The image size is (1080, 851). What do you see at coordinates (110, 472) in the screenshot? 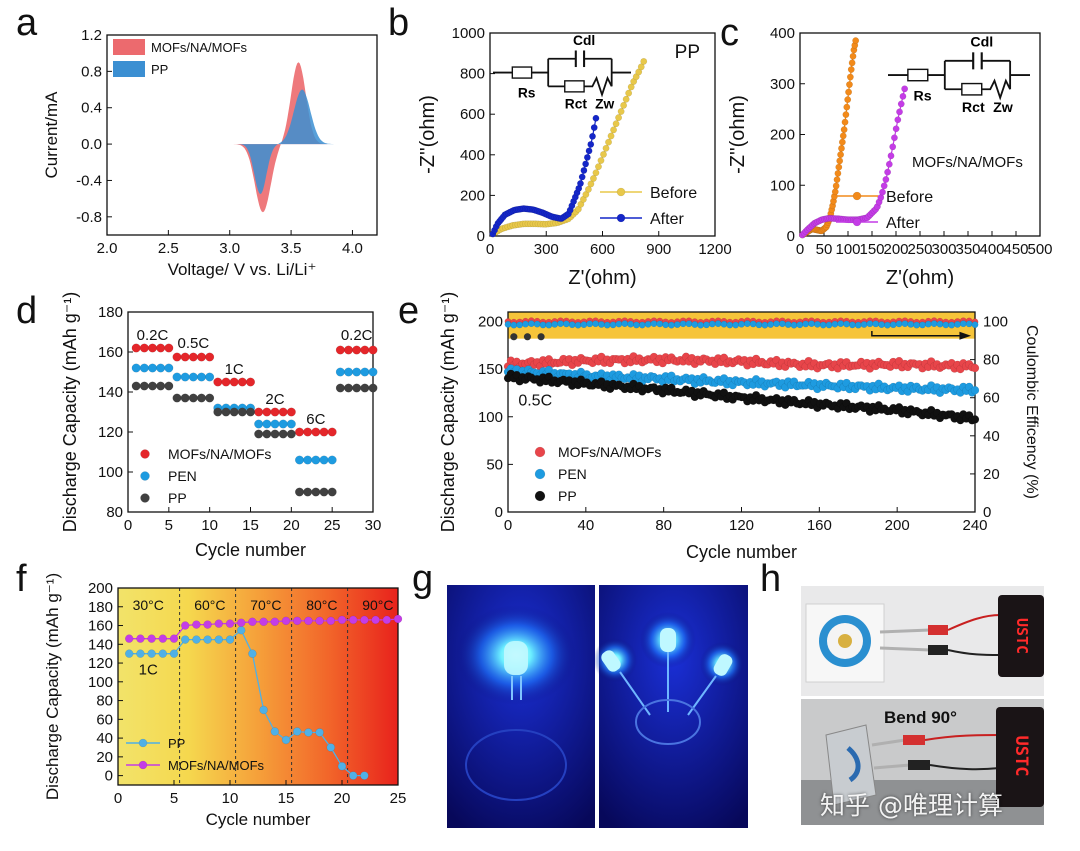
I see `y-tick-label: 100` at bounding box center [110, 472].